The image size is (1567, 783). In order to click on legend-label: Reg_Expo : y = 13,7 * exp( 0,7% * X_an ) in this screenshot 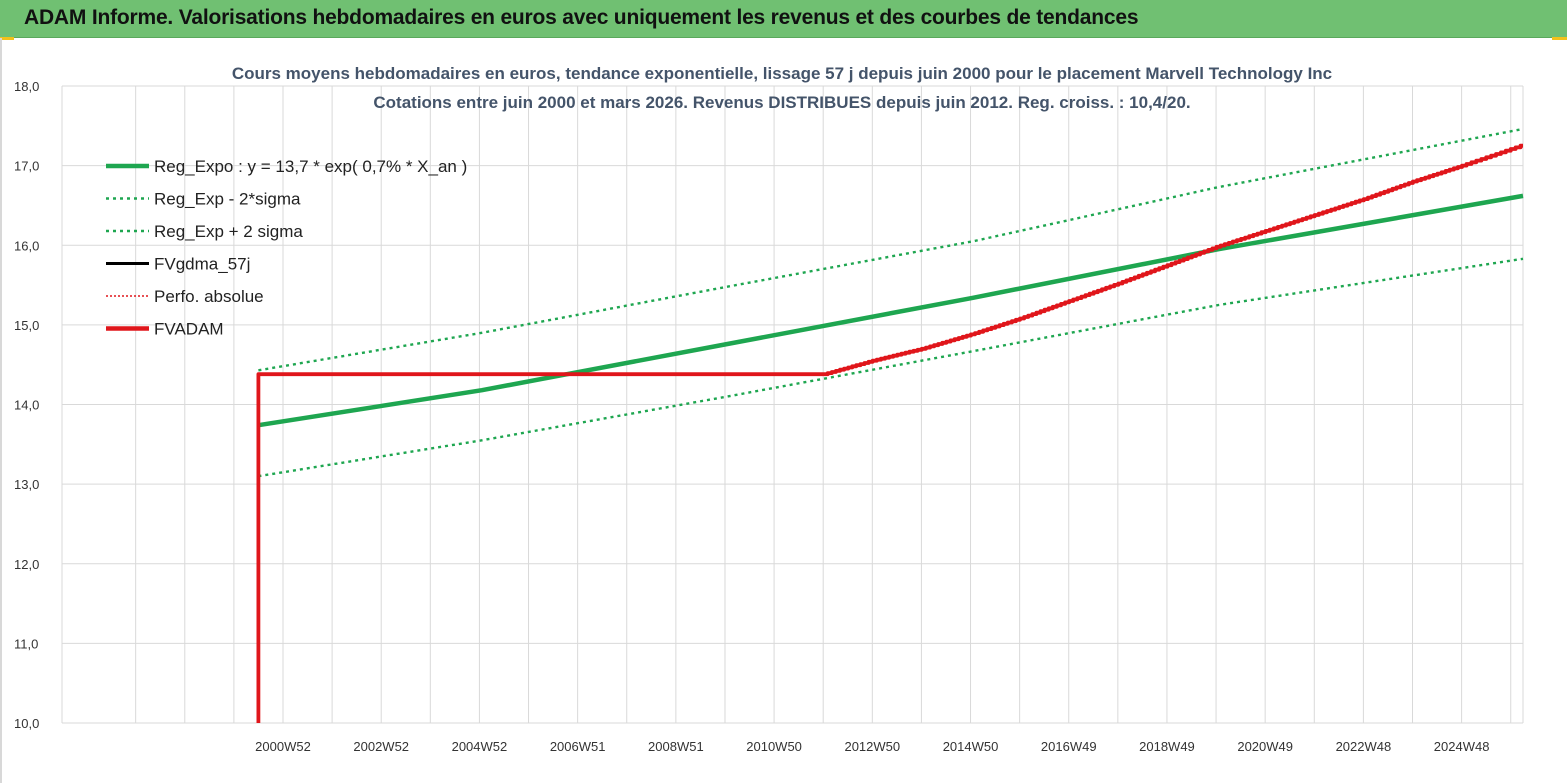, I will do `click(310, 166)`.